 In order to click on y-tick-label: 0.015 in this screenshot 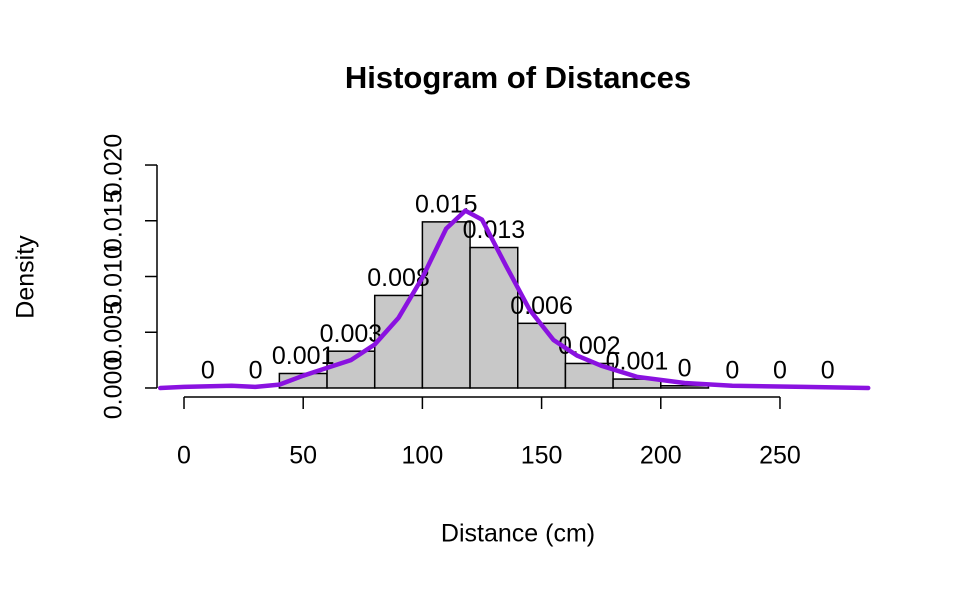, I will do `click(114, 220)`.